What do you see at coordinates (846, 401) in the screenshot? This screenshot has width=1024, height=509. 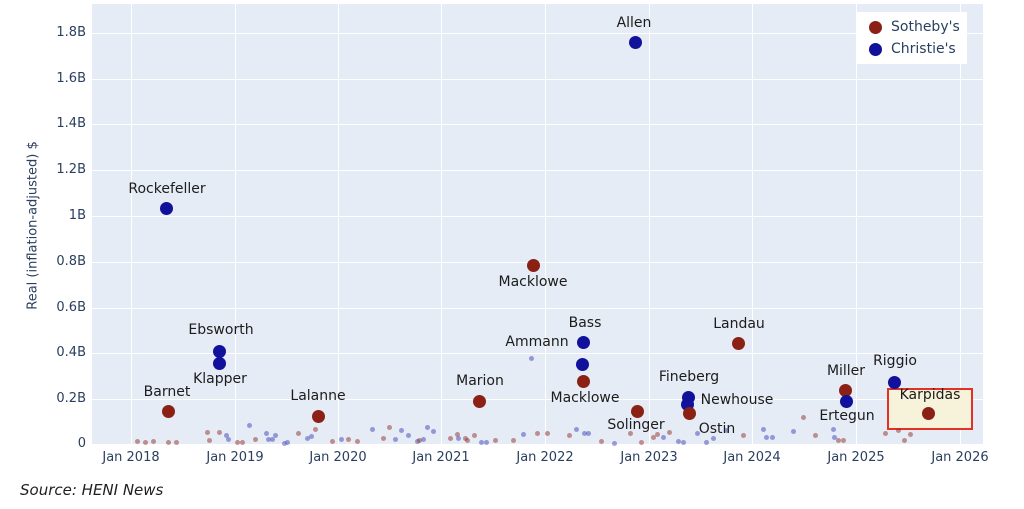 I see `data-point-ertegun` at bounding box center [846, 401].